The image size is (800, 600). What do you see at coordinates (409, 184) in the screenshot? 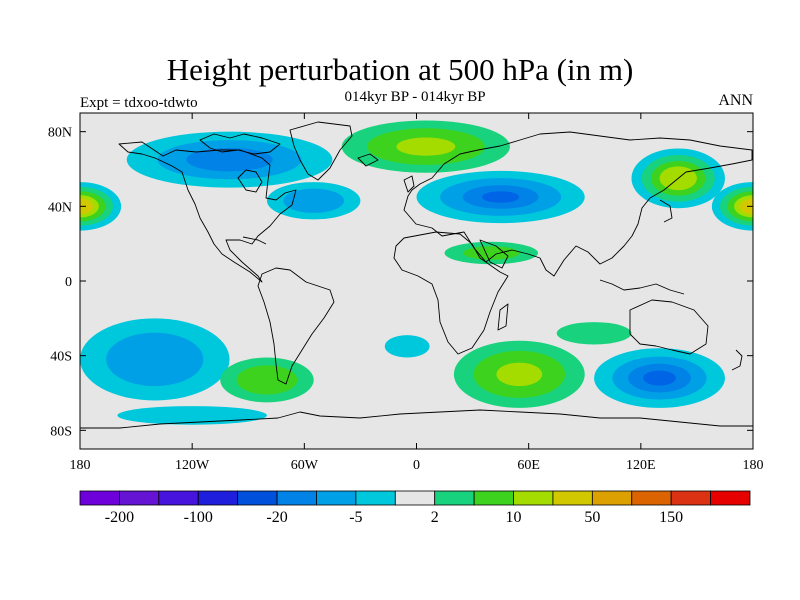
I see `coastline-britain` at bounding box center [409, 184].